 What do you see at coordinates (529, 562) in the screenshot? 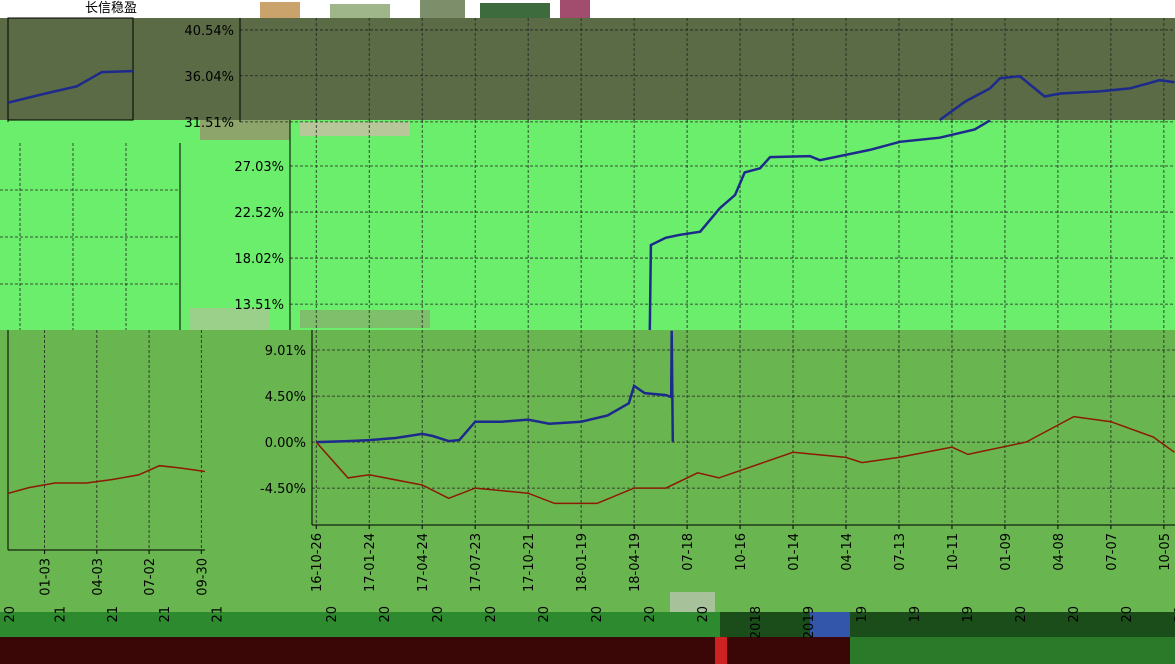
I see `x-tick-label: 17-10-21` at bounding box center [529, 562].